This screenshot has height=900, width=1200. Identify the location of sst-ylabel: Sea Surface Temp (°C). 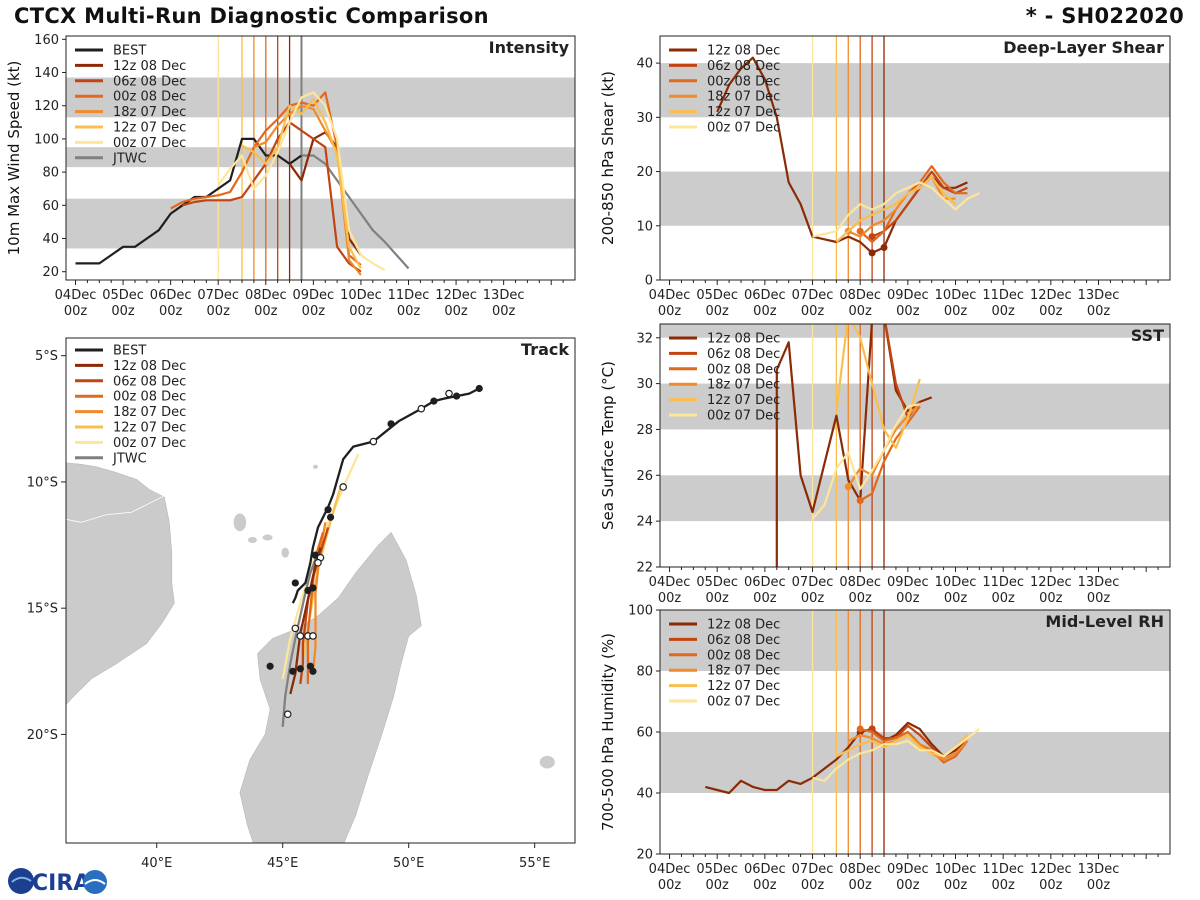
(608, 445).